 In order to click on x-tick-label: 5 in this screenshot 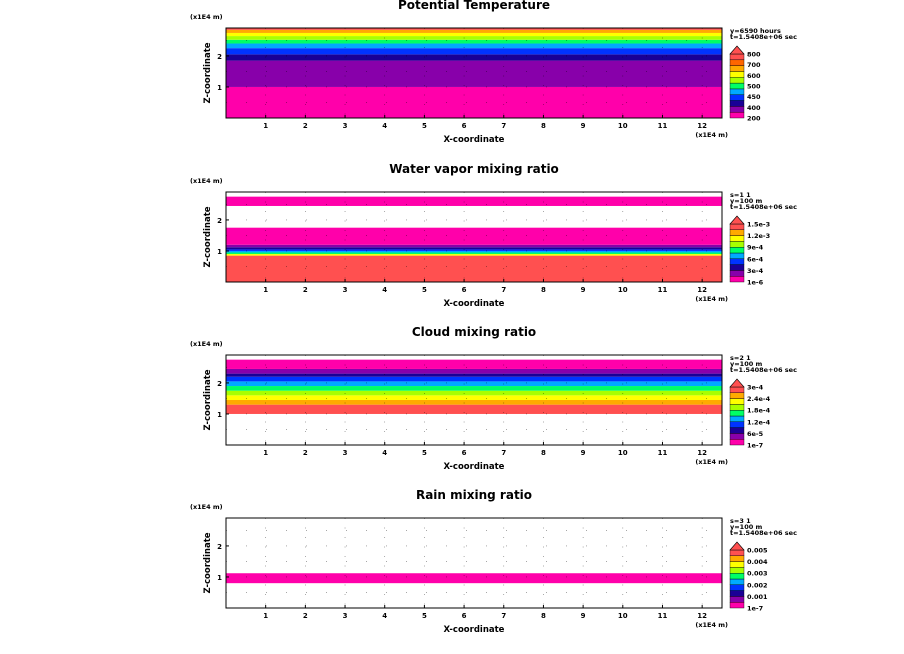, I will do `click(424, 616)`.